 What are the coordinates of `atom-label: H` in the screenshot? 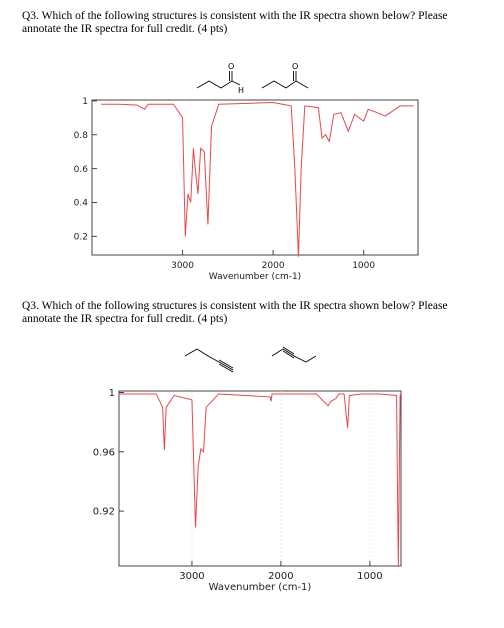 It's located at (241, 90).